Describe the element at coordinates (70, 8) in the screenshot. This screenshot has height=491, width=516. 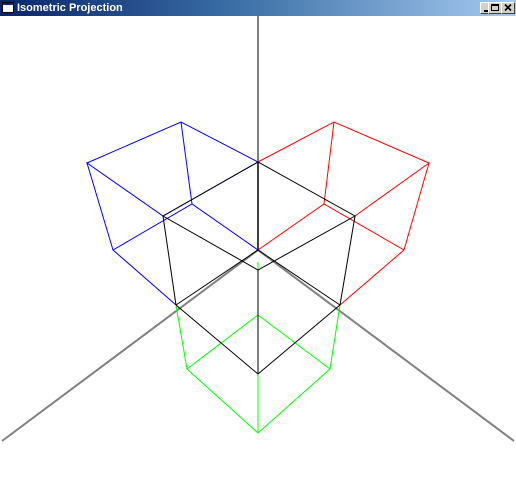
I see `window-title: Isometric Projection` at that location.